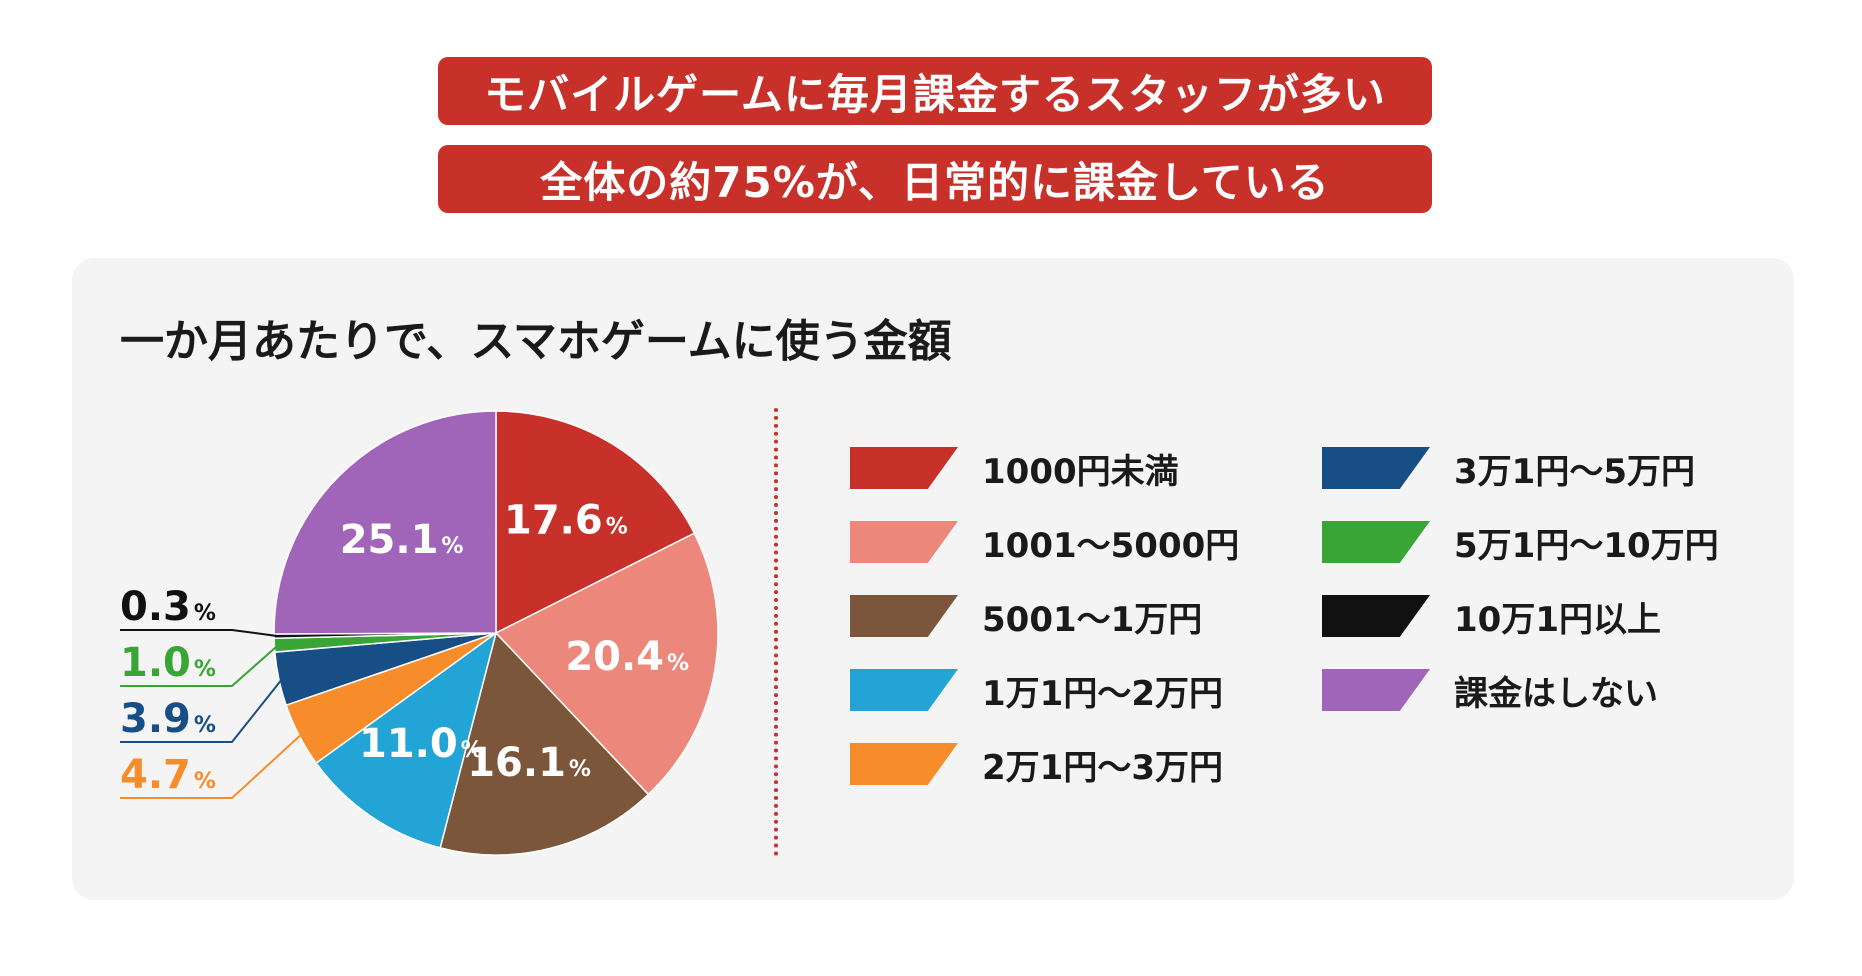  What do you see at coordinates (1102, 693) in the screenshot?
I see `legend-label: 1万1円〜2万円` at bounding box center [1102, 693].